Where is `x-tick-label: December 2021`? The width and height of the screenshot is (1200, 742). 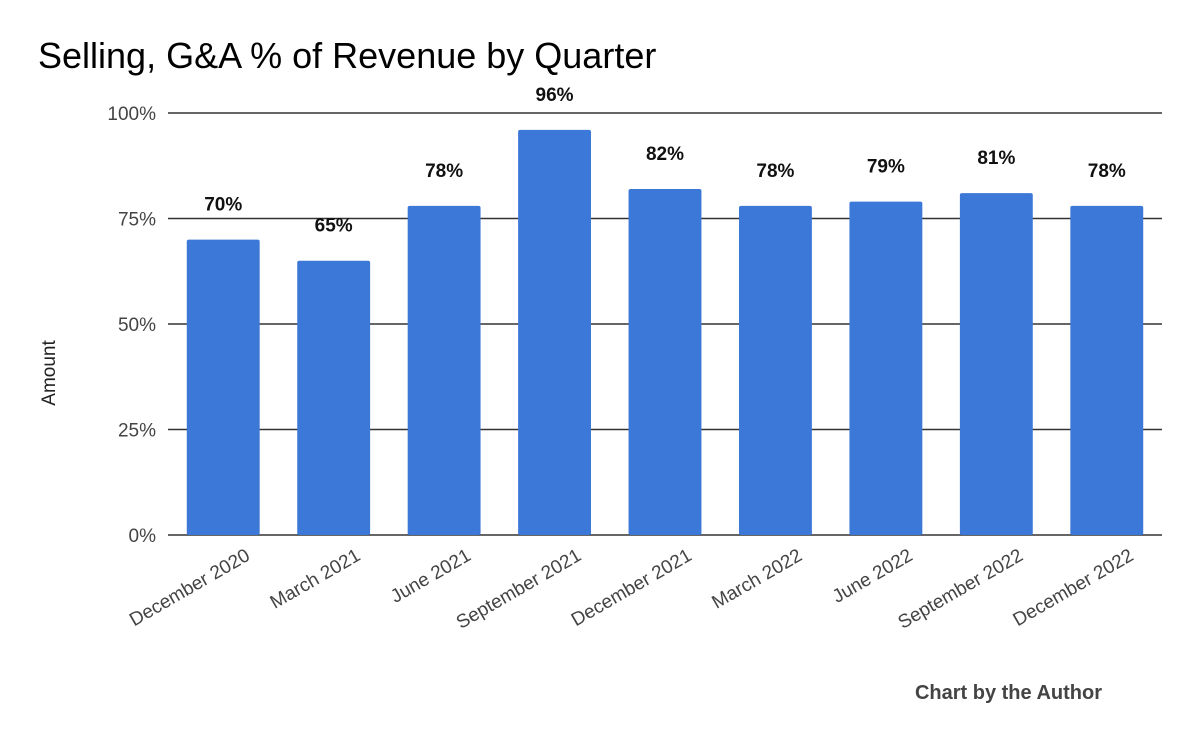
x-tick-label: December 2021 is located at coordinates (632, 588).